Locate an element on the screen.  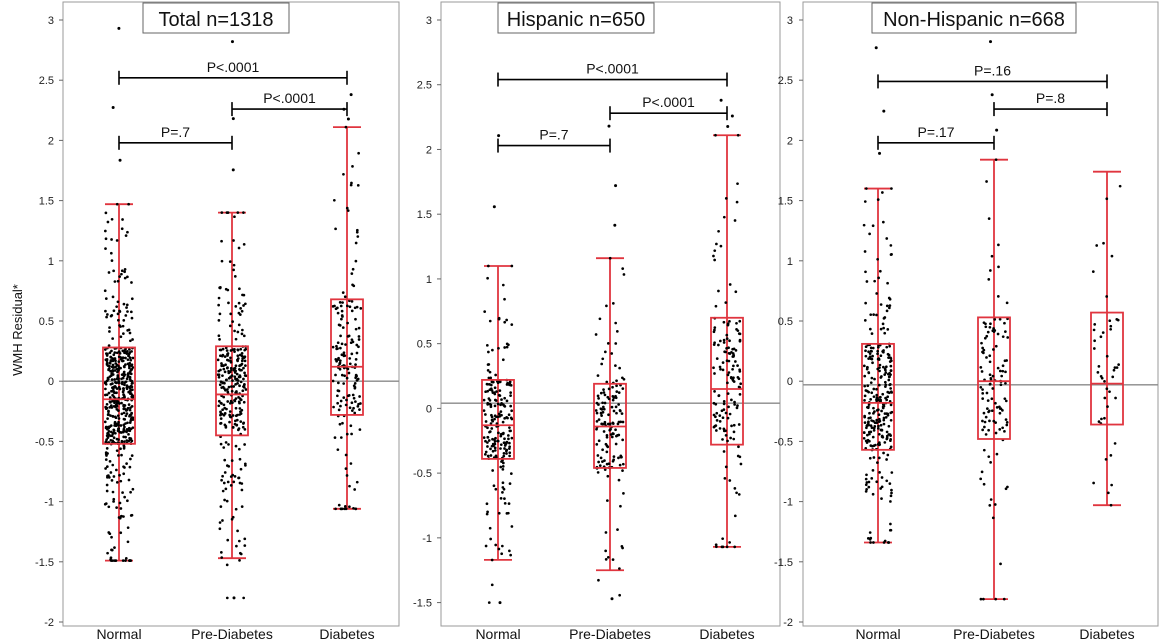
data-points is located at coordinates (232, 320).